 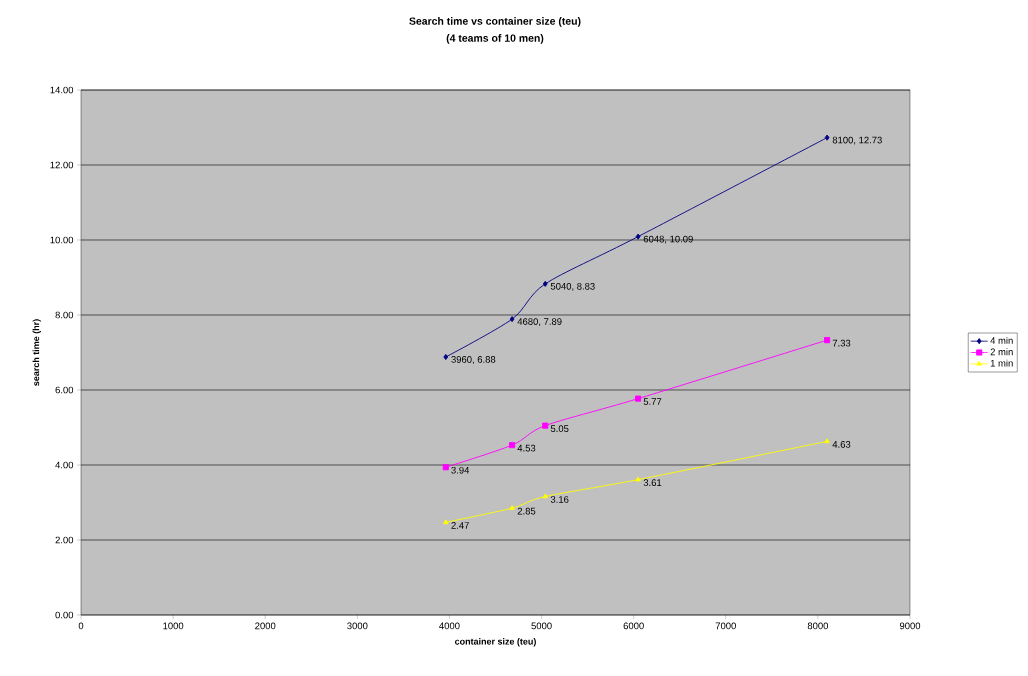 What do you see at coordinates (460, 470) in the screenshot?
I see `data-label: 3.94` at bounding box center [460, 470].